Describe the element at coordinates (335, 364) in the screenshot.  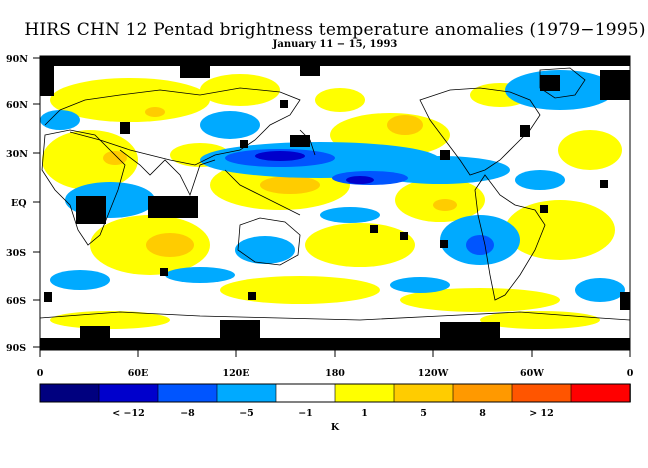
I see `longitude-axis: 0 60E 120E 180 120W 60W 0` at that location.